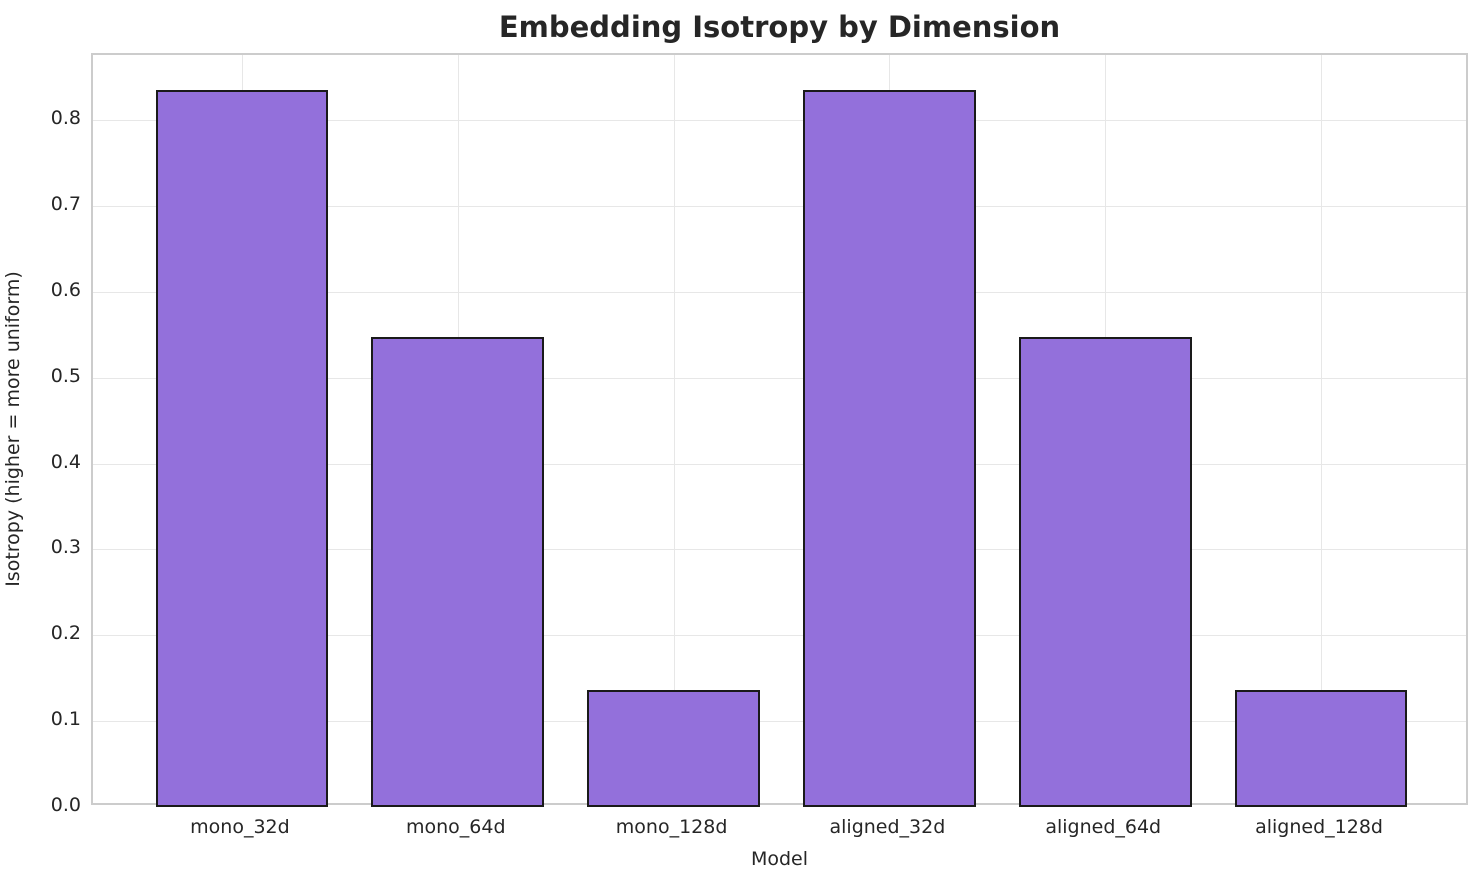  Describe the element at coordinates (455, 827) in the screenshot. I see `x-tick-label-mono_64d: mono_64d` at that location.